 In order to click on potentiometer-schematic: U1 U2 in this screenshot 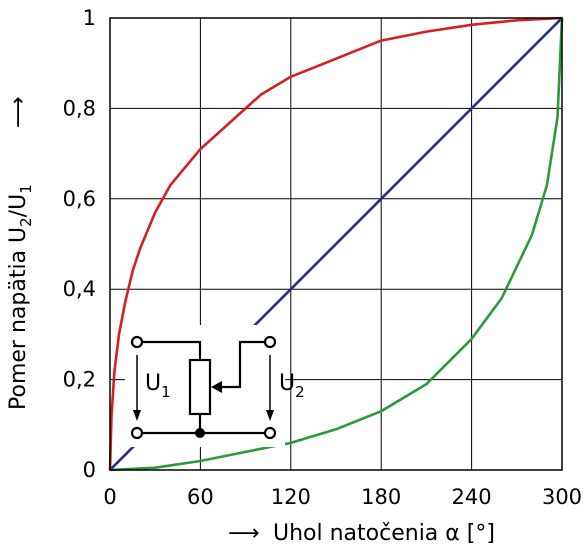, I will do `click(215, 386)`.